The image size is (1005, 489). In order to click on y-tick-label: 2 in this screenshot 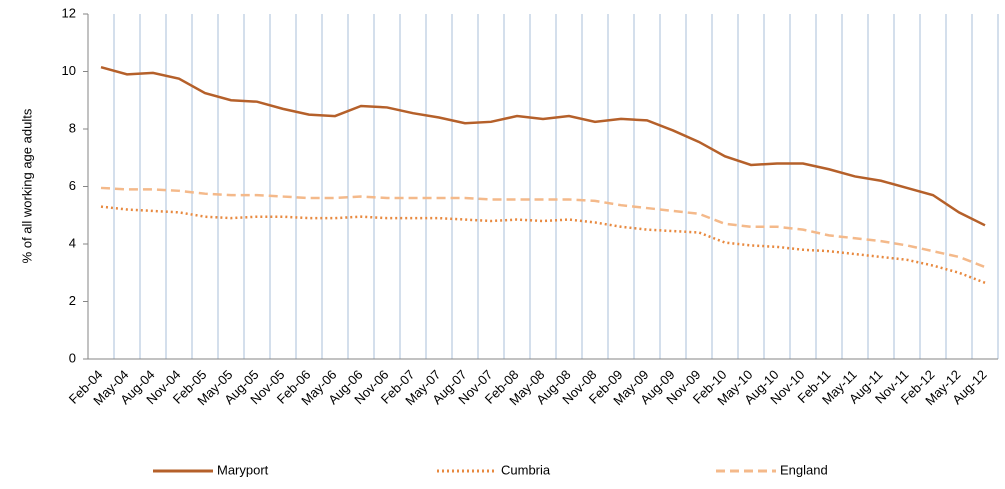, I will do `click(72, 300)`.